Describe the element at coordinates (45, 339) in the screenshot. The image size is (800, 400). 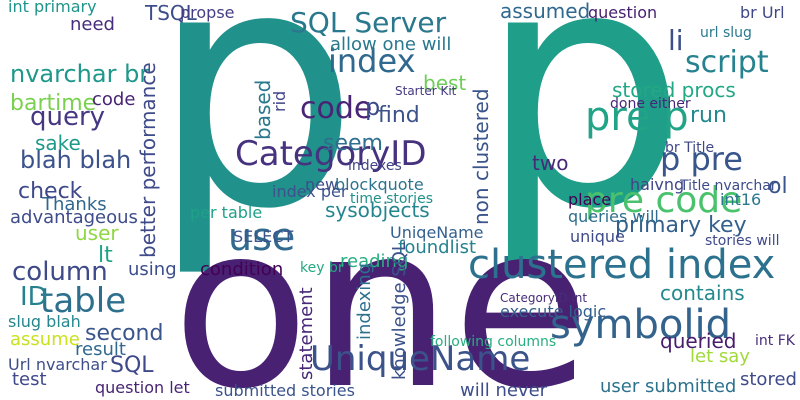
I see `word: assume` at that location.